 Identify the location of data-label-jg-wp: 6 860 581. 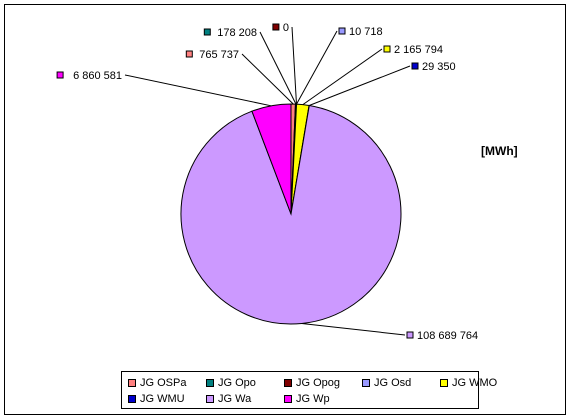
(89, 76).